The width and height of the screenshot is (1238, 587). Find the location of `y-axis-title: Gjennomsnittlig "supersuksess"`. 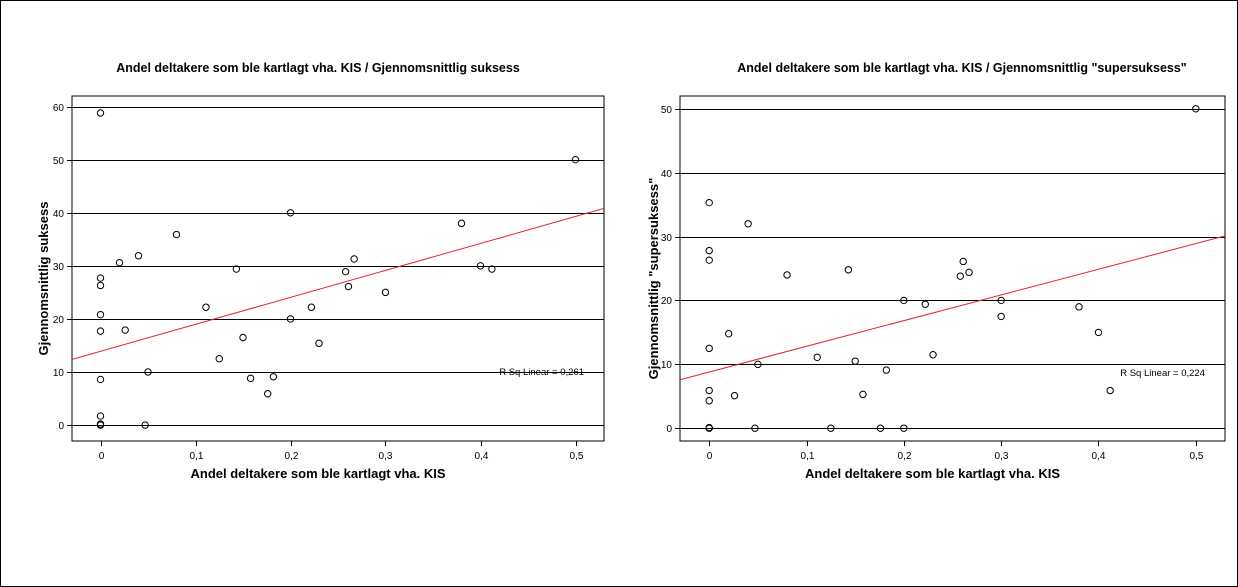

y-axis-title: Gjennomsnittlig "supersuksess" is located at coordinates (653, 279).